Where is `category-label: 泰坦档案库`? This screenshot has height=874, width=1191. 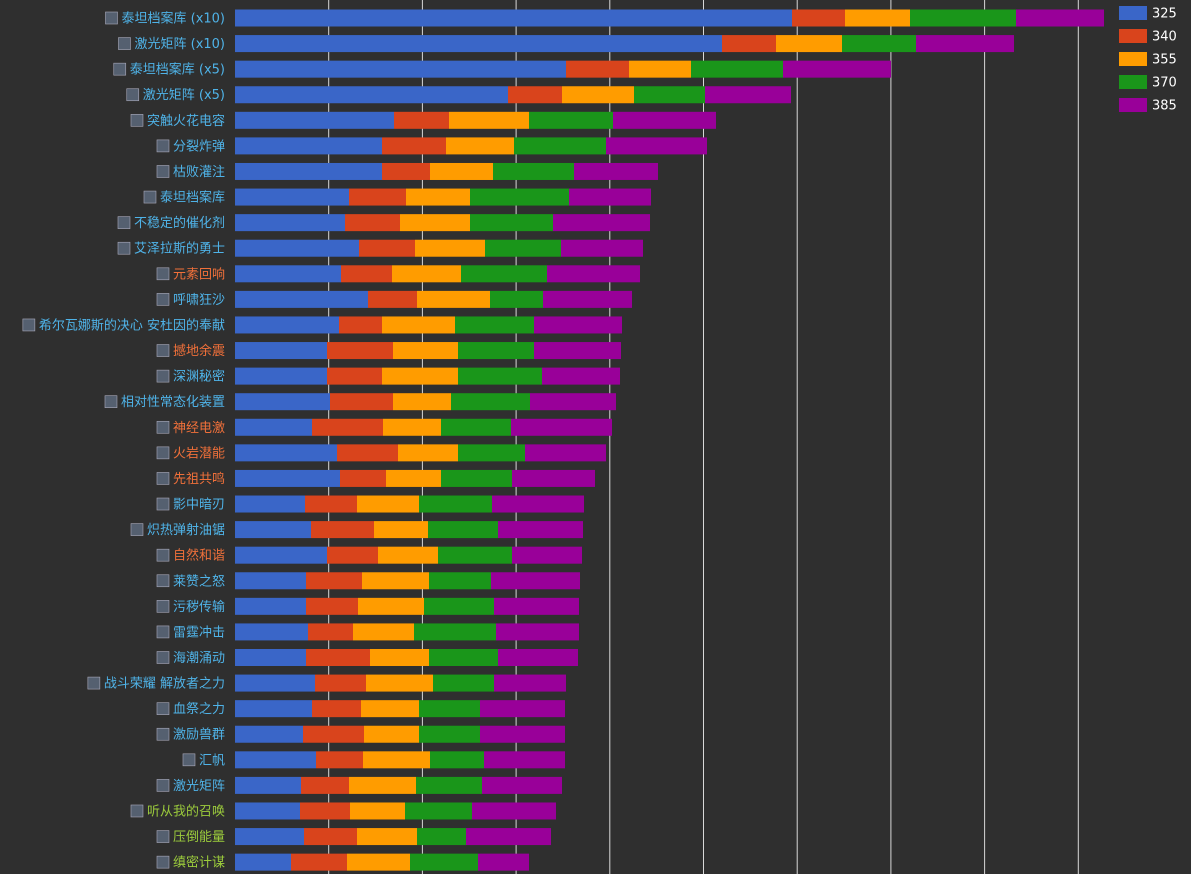 category-label: 泰坦档案库 is located at coordinates (192, 198).